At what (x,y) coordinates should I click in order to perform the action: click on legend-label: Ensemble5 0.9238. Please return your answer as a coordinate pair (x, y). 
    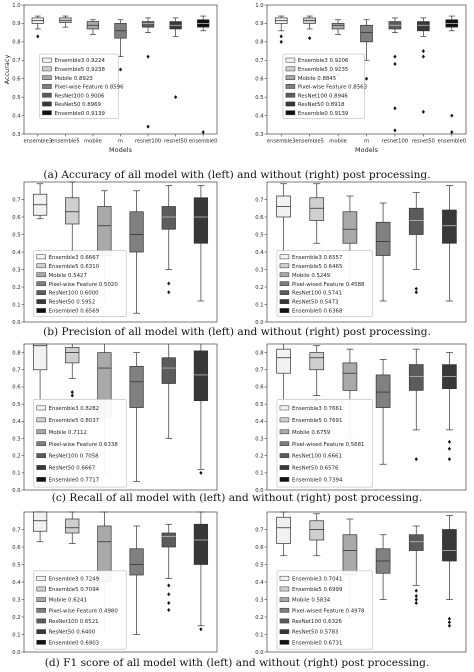
    Looking at the image, I should click on (79, 70).